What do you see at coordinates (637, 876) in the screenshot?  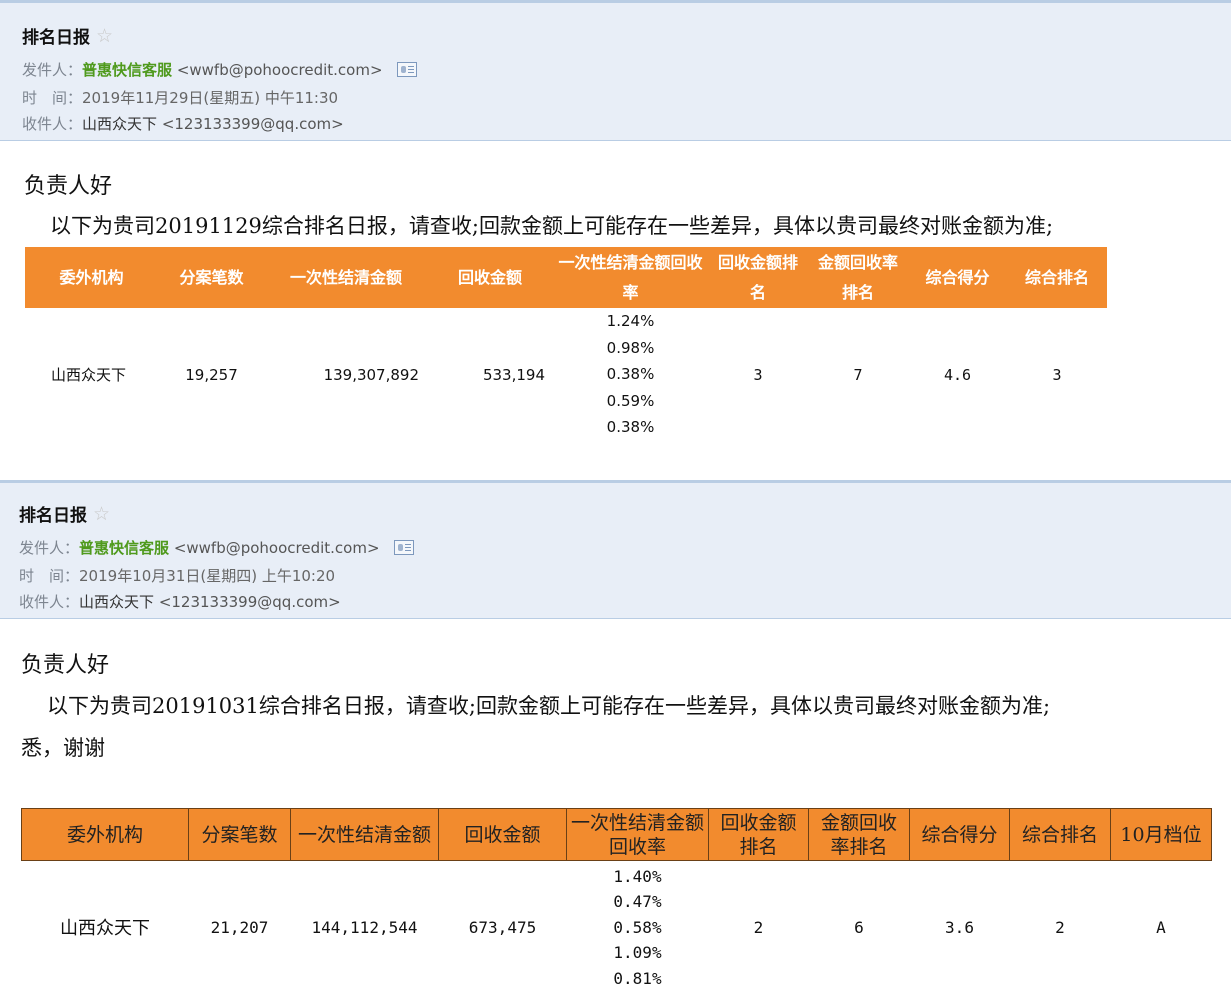 I see `rate-value: 1.40%` at bounding box center [637, 876].